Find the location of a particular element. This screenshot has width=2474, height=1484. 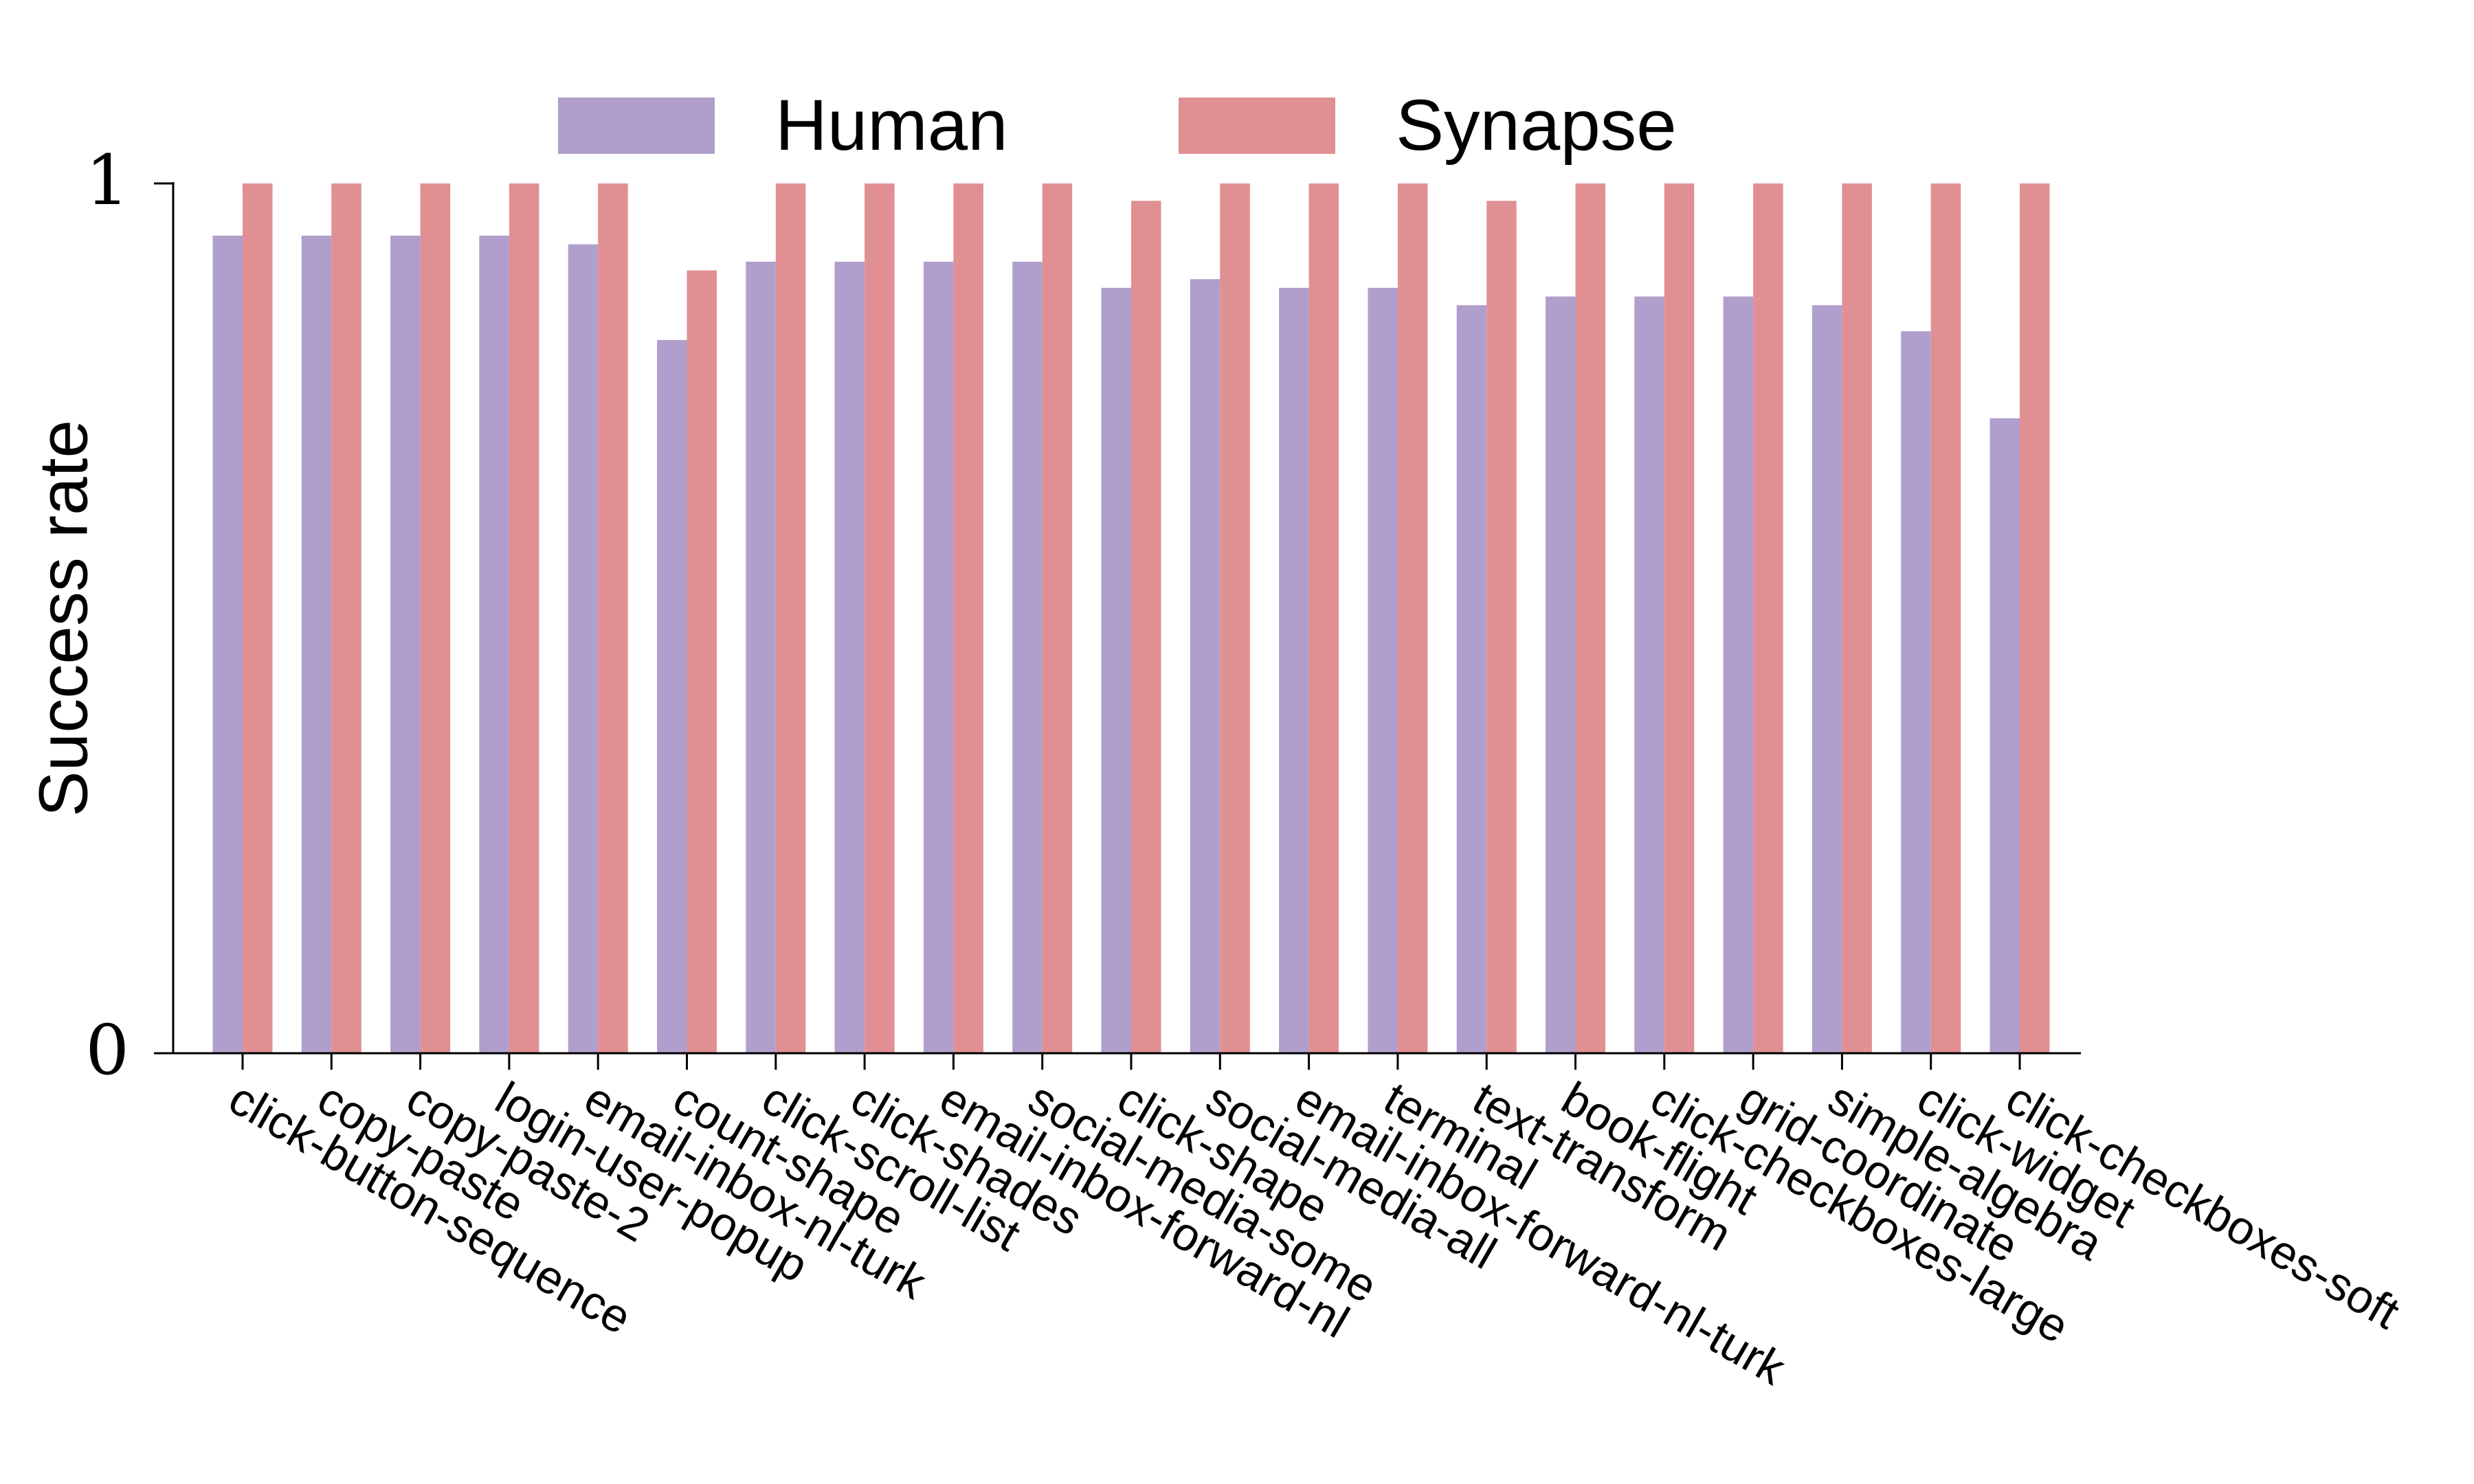

bar-human-social-media-all is located at coordinates (1205, 666).